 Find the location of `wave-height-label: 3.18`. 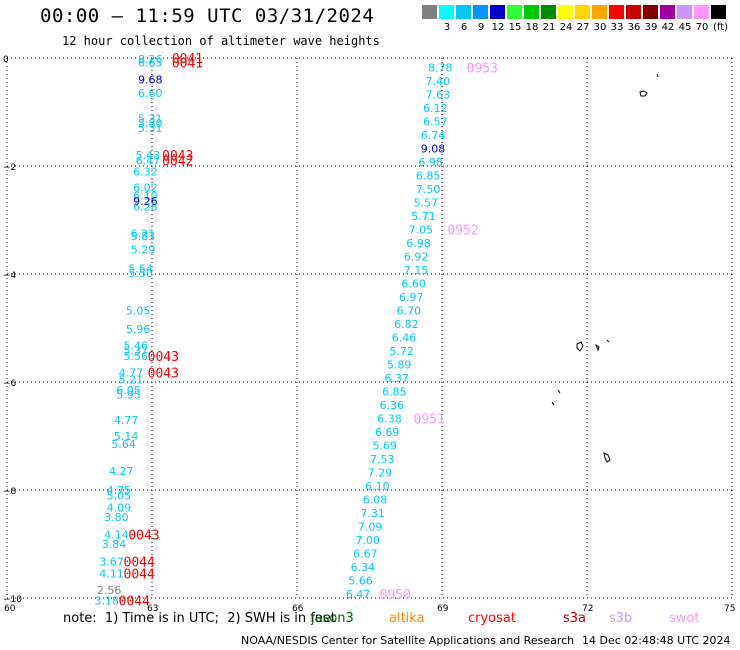

wave-height-label: 3.18 is located at coordinates (107, 601).